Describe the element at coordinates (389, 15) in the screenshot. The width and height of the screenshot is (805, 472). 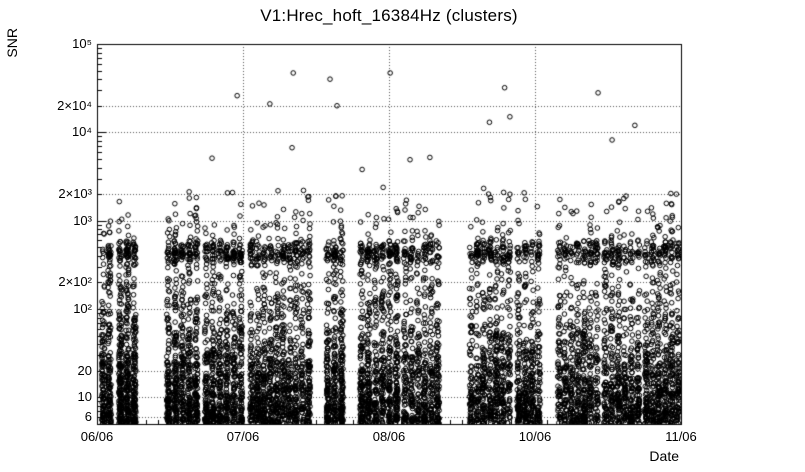
I see `chart-title: V1:Hrec_hoft_16384Hz (clusters)` at that location.